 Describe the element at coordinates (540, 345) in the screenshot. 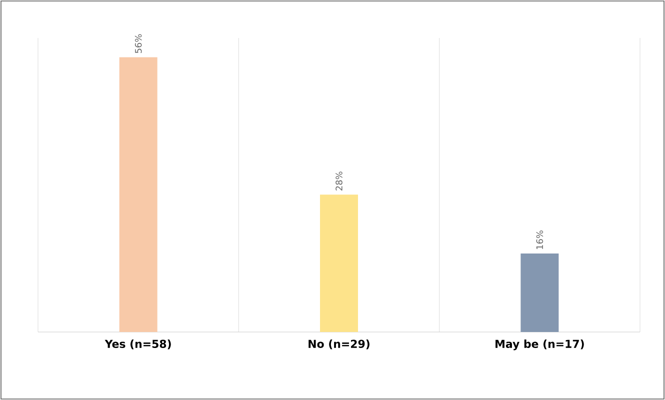

I see `x-tick-label: May be (n=17)` at that location.